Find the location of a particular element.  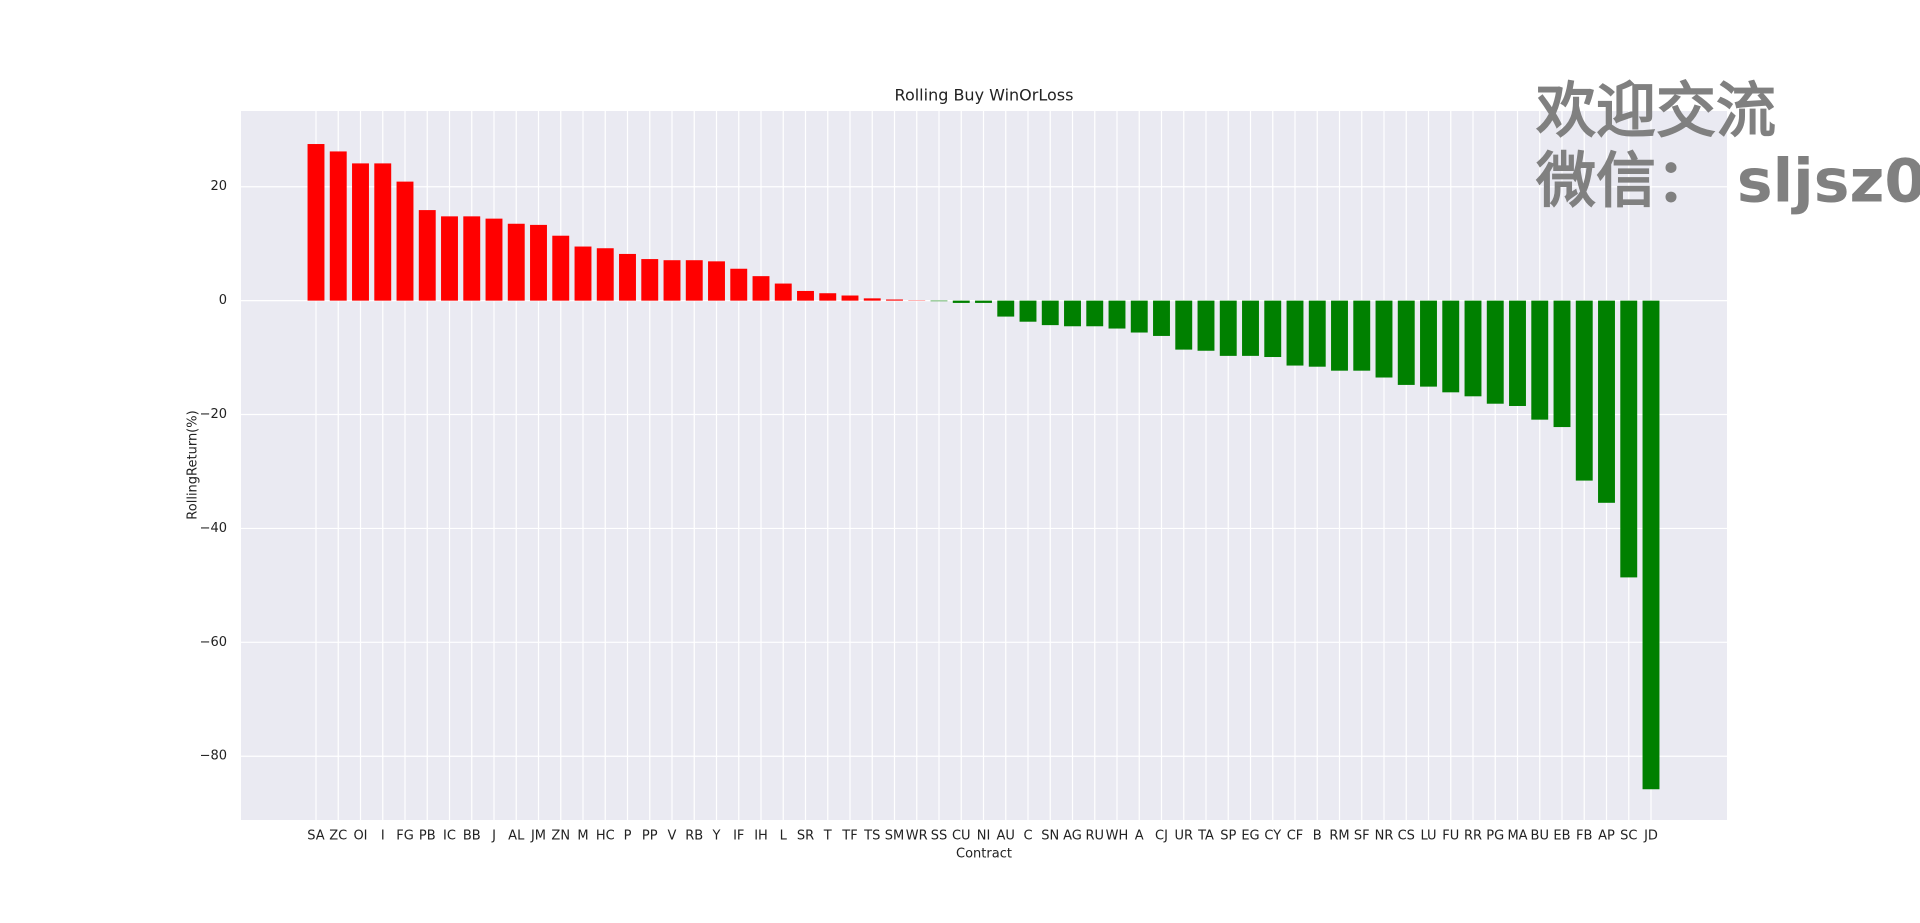

x-tick-label: PG is located at coordinates (1495, 836).